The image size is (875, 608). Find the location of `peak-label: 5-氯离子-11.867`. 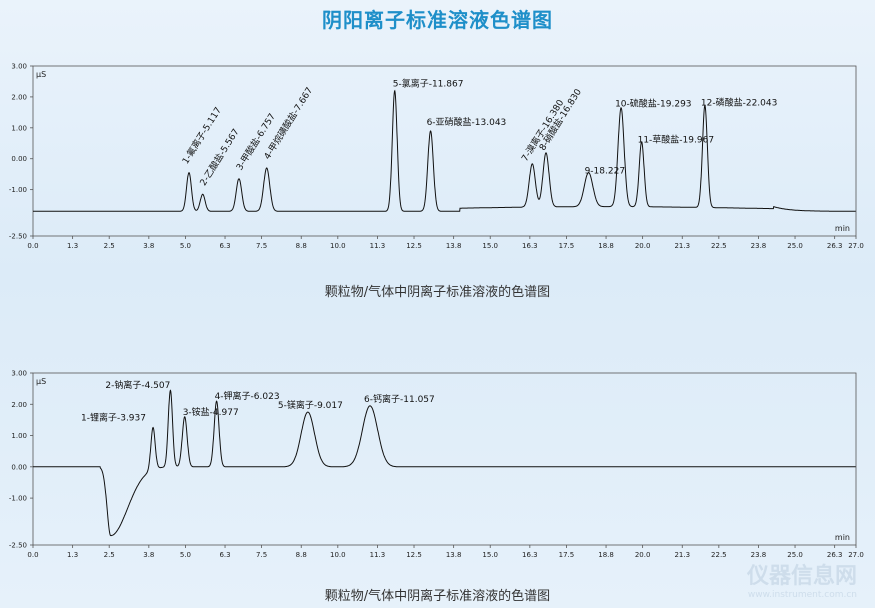

peak-label: 5-氯离子-11.867 is located at coordinates (428, 84).